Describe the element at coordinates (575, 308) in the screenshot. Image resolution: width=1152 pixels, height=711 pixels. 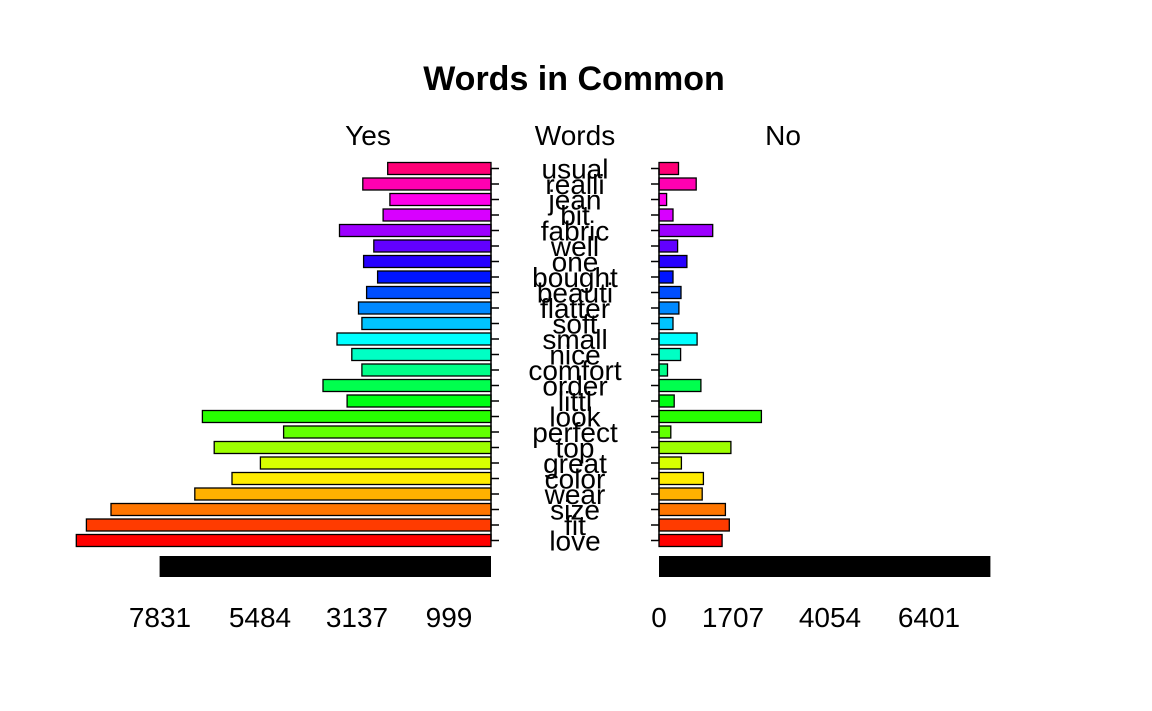
I see `word-label-flatter: flatter` at that location.